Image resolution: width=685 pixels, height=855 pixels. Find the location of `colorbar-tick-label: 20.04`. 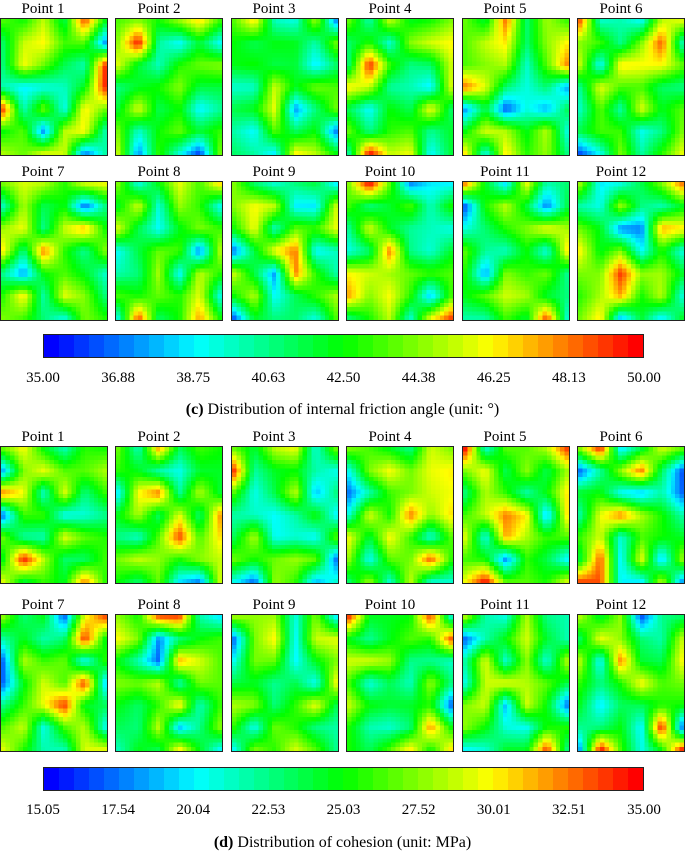

colorbar-tick-label: 20.04 is located at coordinates (193, 810).